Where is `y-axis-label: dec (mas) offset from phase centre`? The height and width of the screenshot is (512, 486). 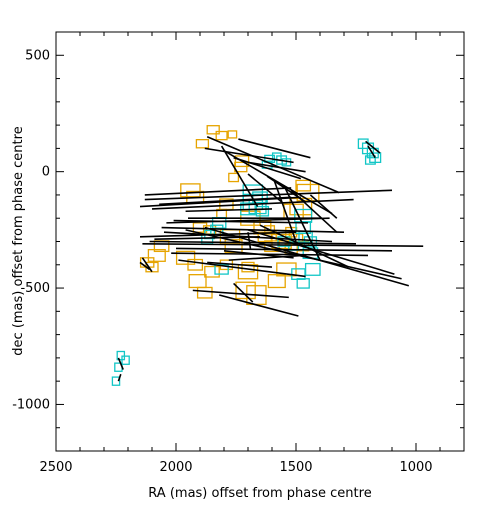 y-axis-label: dec (mas) offset from phase centre is located at coordinates (18, 240).